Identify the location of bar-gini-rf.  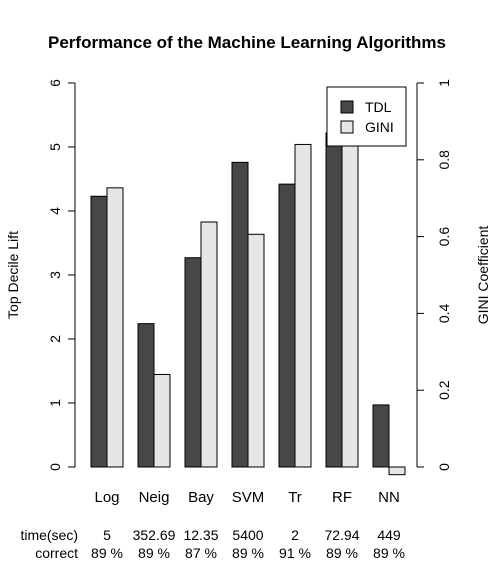
(350, 294).